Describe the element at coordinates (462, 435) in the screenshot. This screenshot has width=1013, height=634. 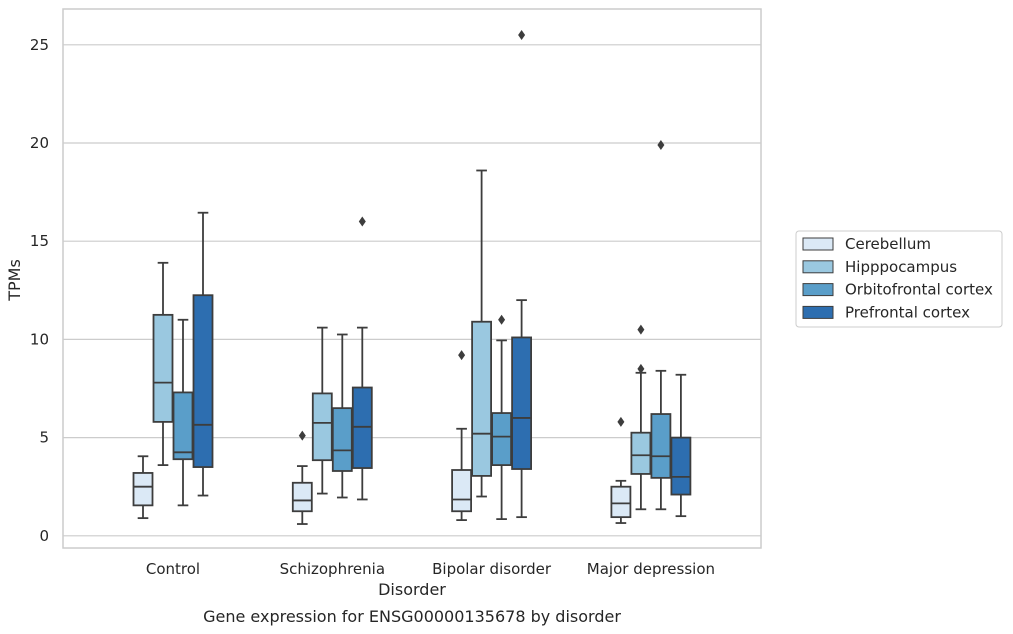
I see `box-cerebellum-bipolar-disorder` at that location.